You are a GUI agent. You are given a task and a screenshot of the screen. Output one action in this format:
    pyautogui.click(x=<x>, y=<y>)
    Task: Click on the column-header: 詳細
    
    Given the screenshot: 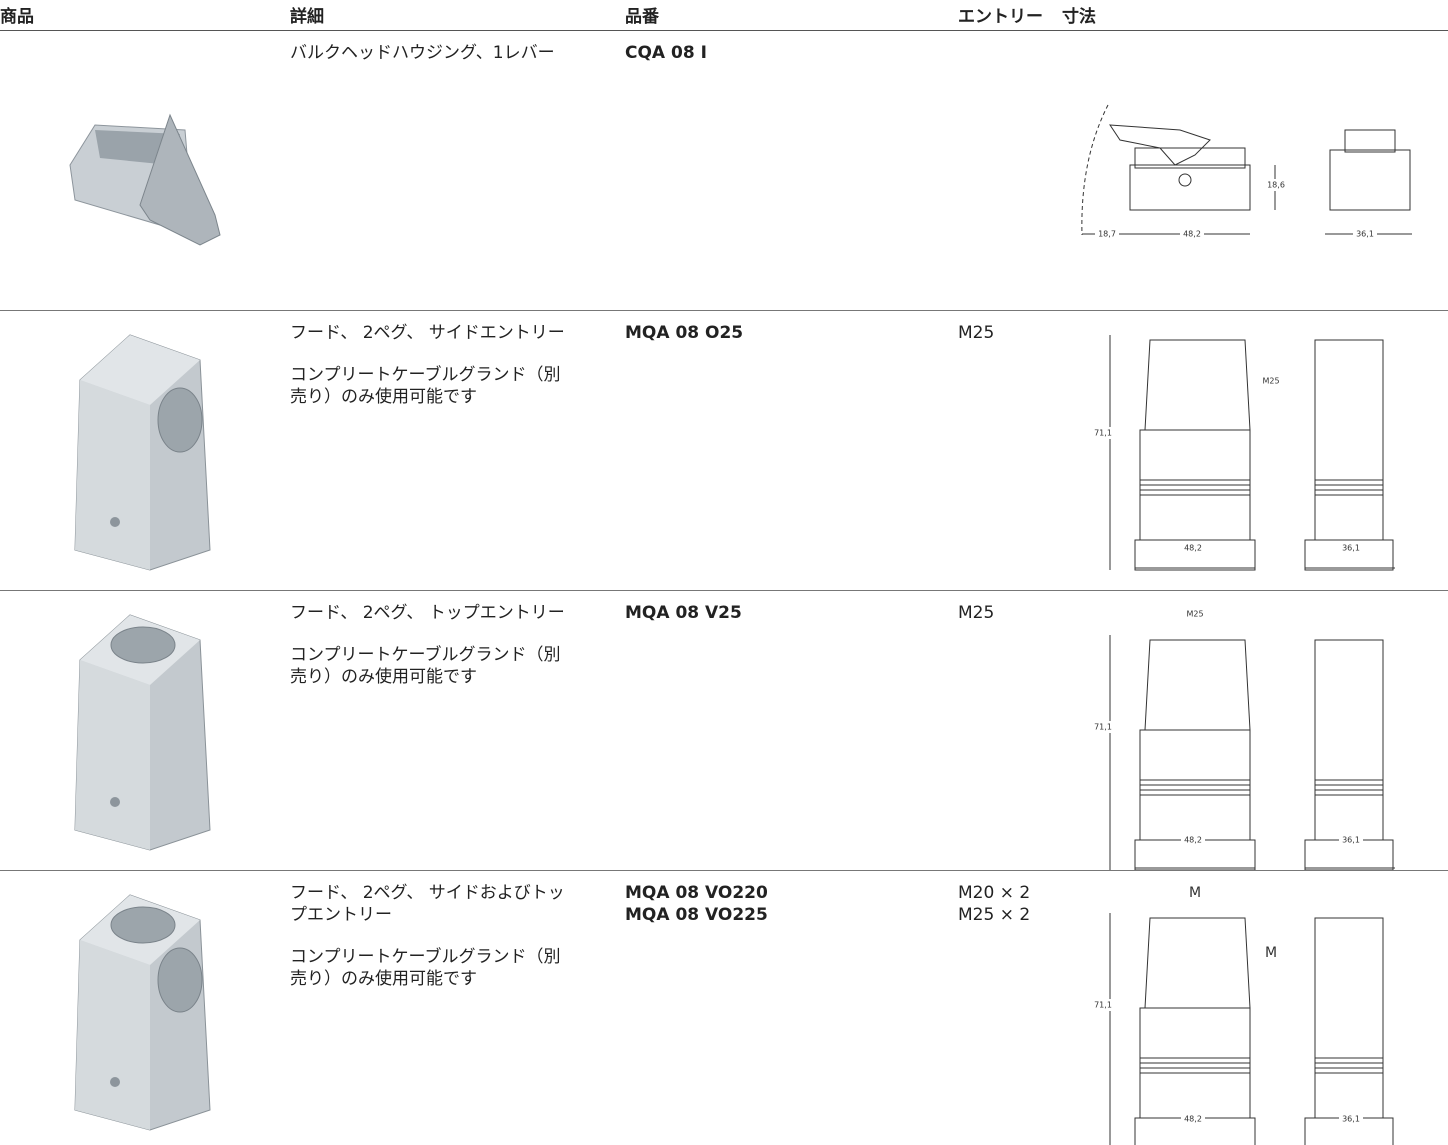 What is the action you would take?
    pyautogui.click(x=307, y=17)
    